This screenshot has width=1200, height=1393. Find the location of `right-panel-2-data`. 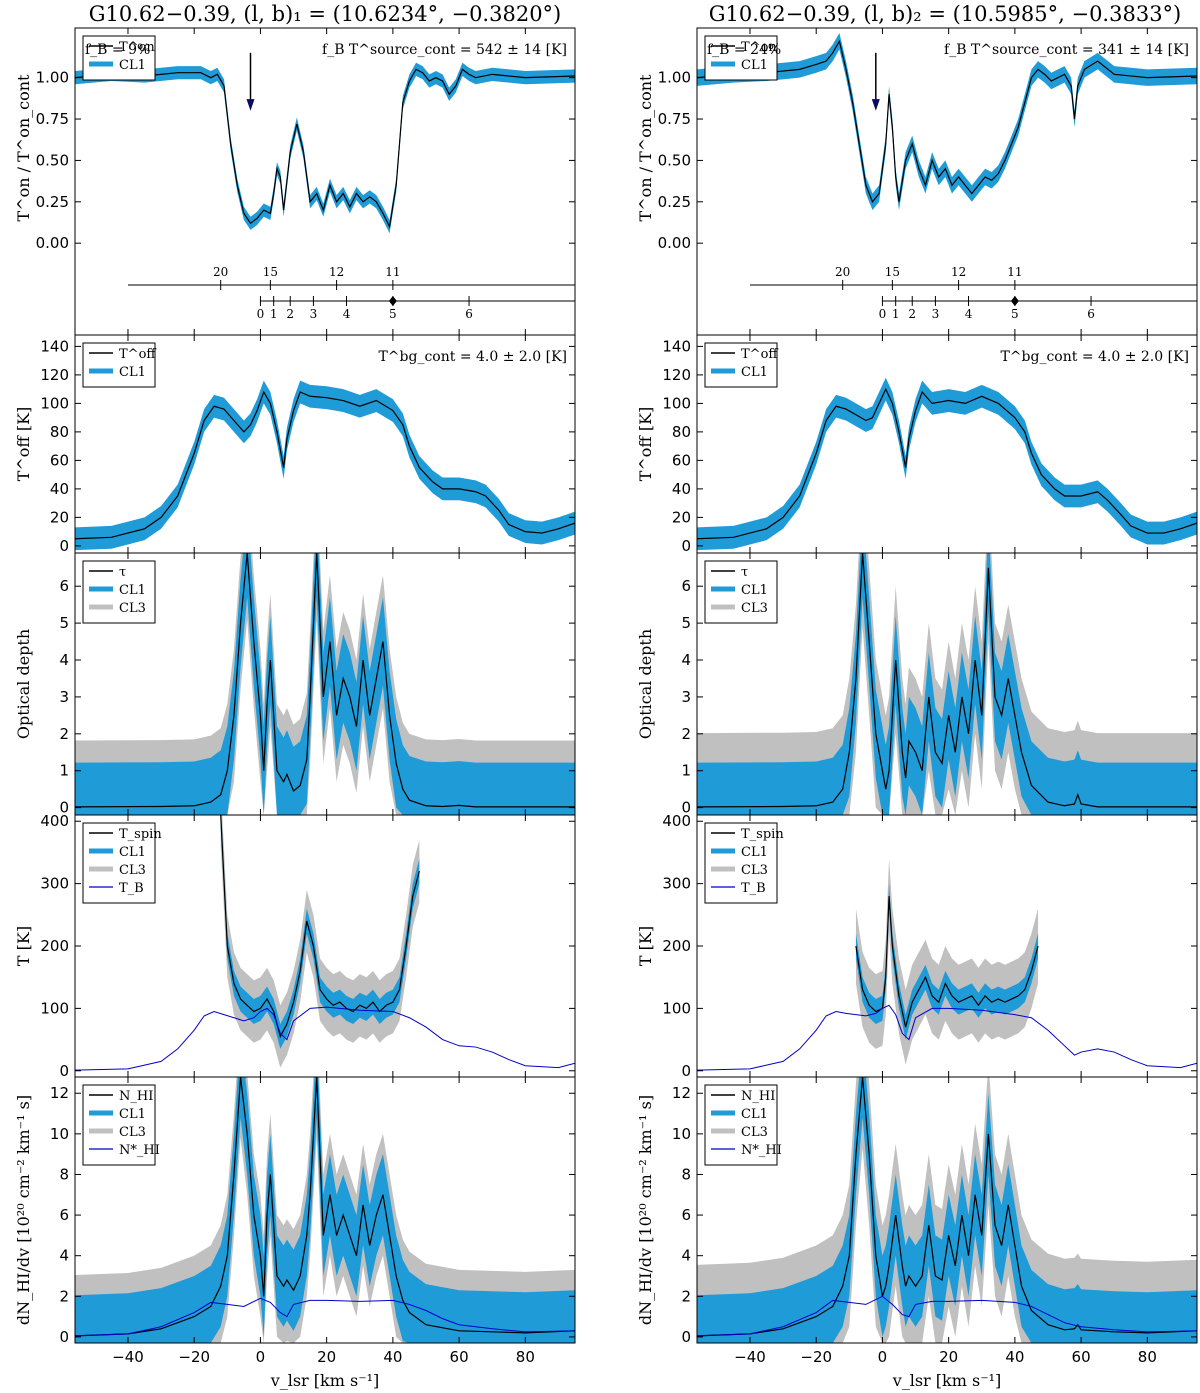

right-panel-2-data is located at coordinates (947, 684).